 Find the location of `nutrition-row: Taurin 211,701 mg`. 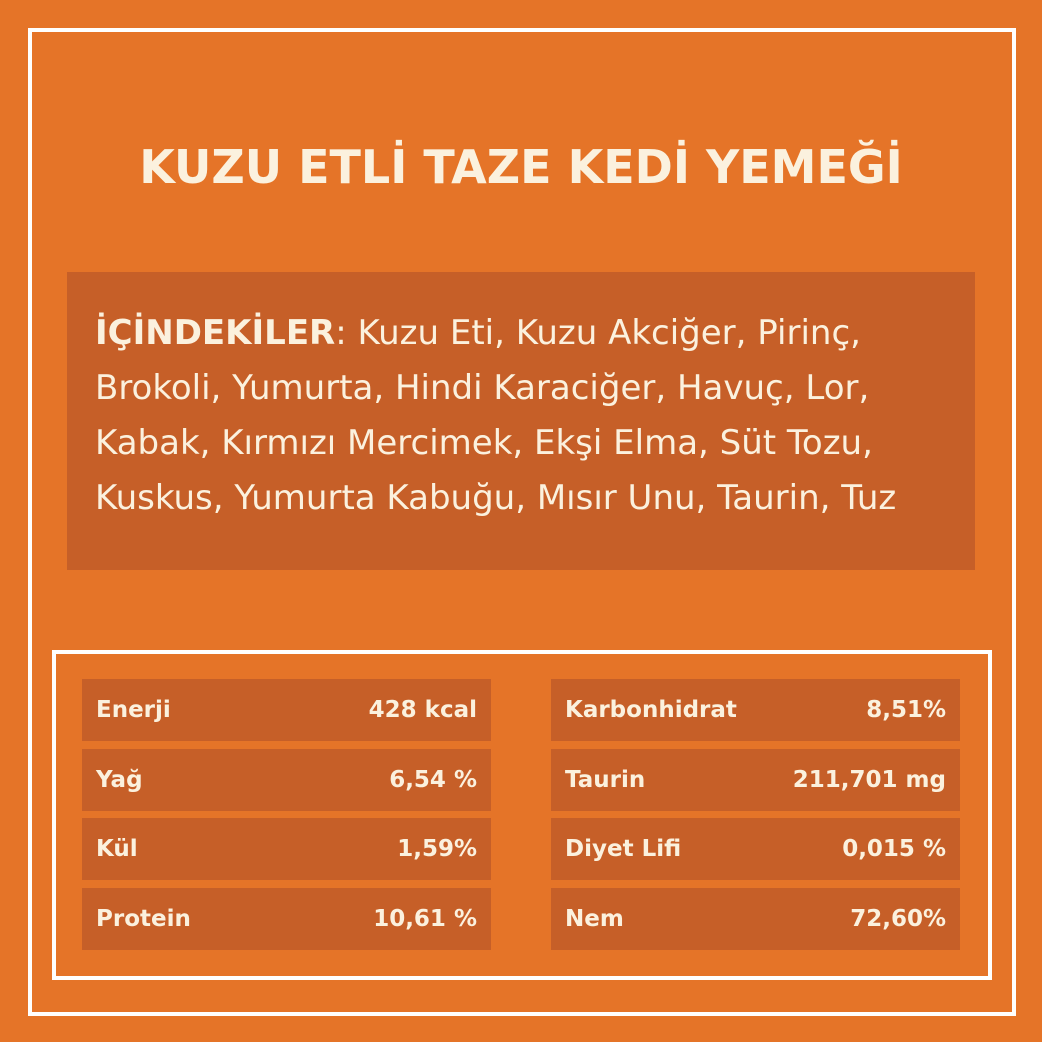

nutrition-row: Taurin 211,701 mg is located at coordinates (755, 780).